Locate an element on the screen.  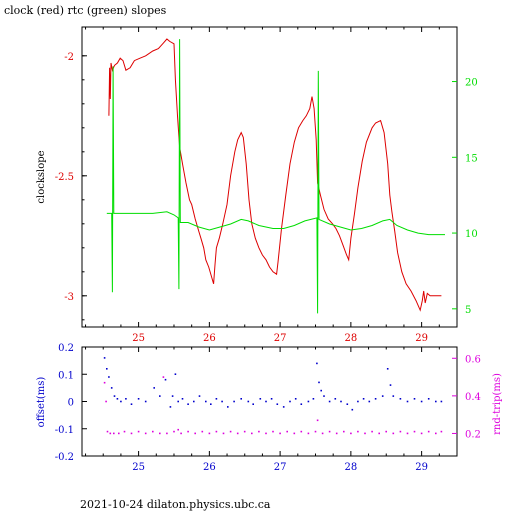
offset-y-tick-label: 0.1 is located at coordinates (66, 375).